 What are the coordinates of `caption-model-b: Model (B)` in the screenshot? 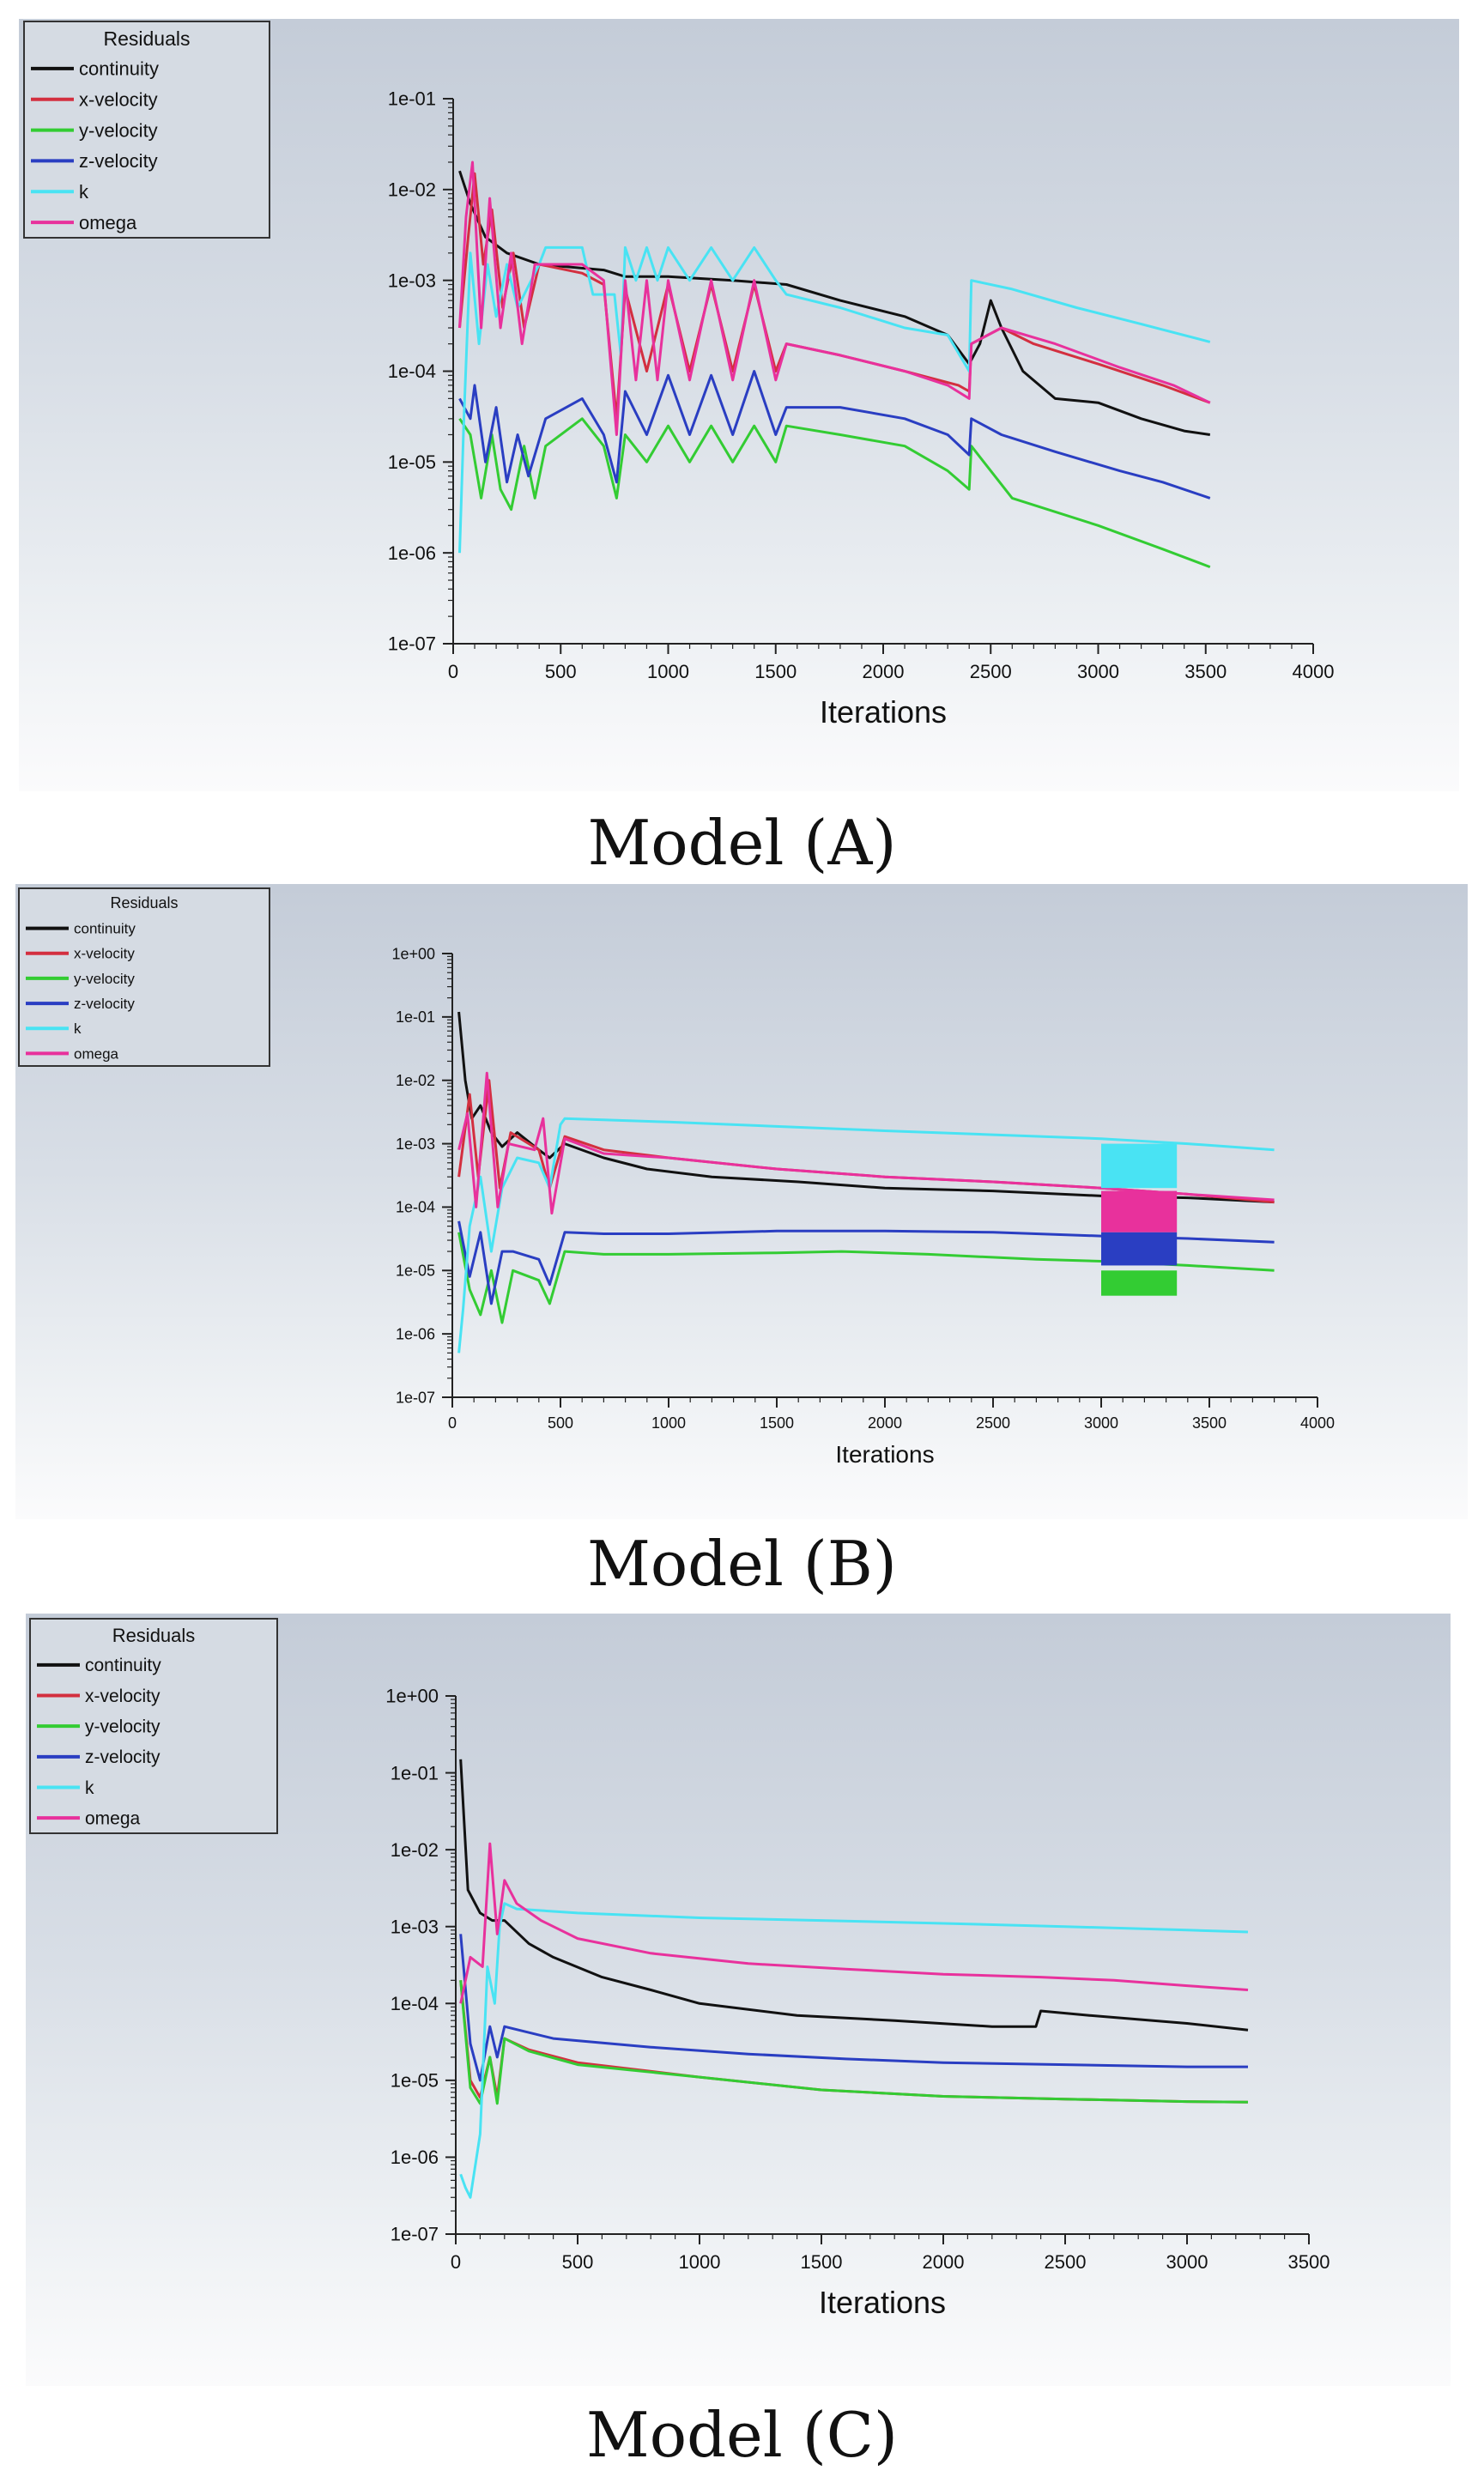 It's located at (742, 1564).